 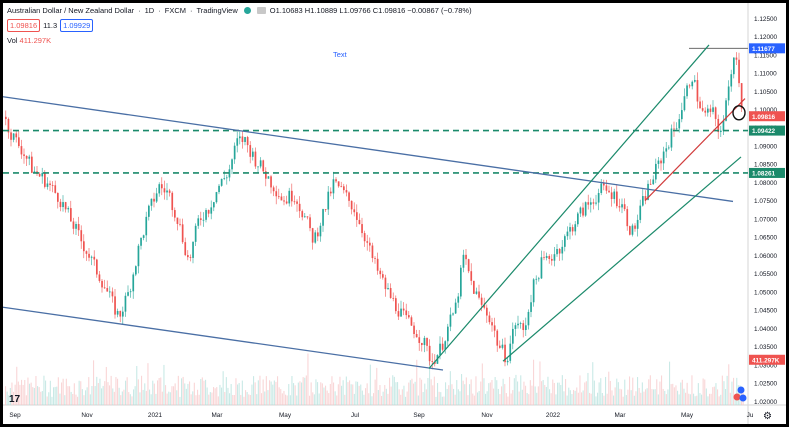 I want to click on time-tick-label: Mar, so click(x=217, y=415).